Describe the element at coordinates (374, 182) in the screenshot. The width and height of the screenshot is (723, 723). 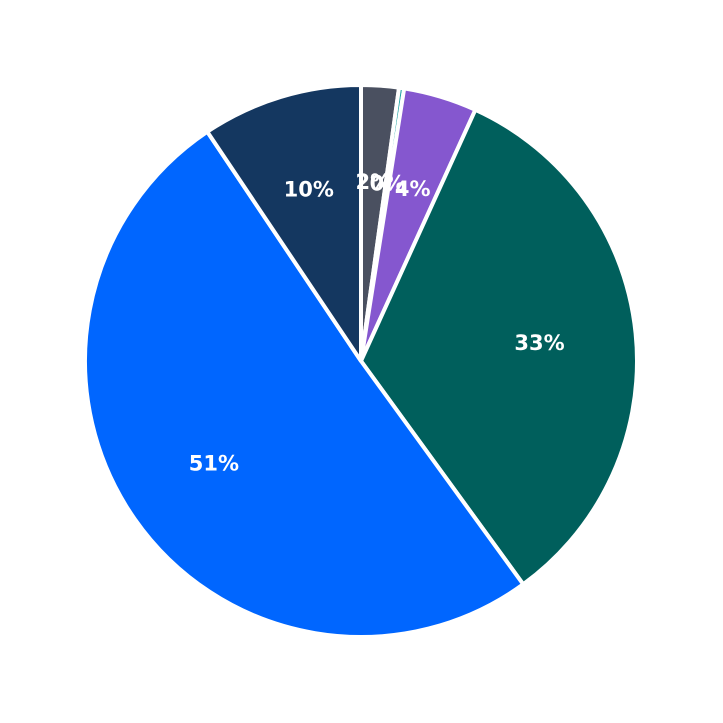
I see `pie-slice-label-0: 2%` at that location.